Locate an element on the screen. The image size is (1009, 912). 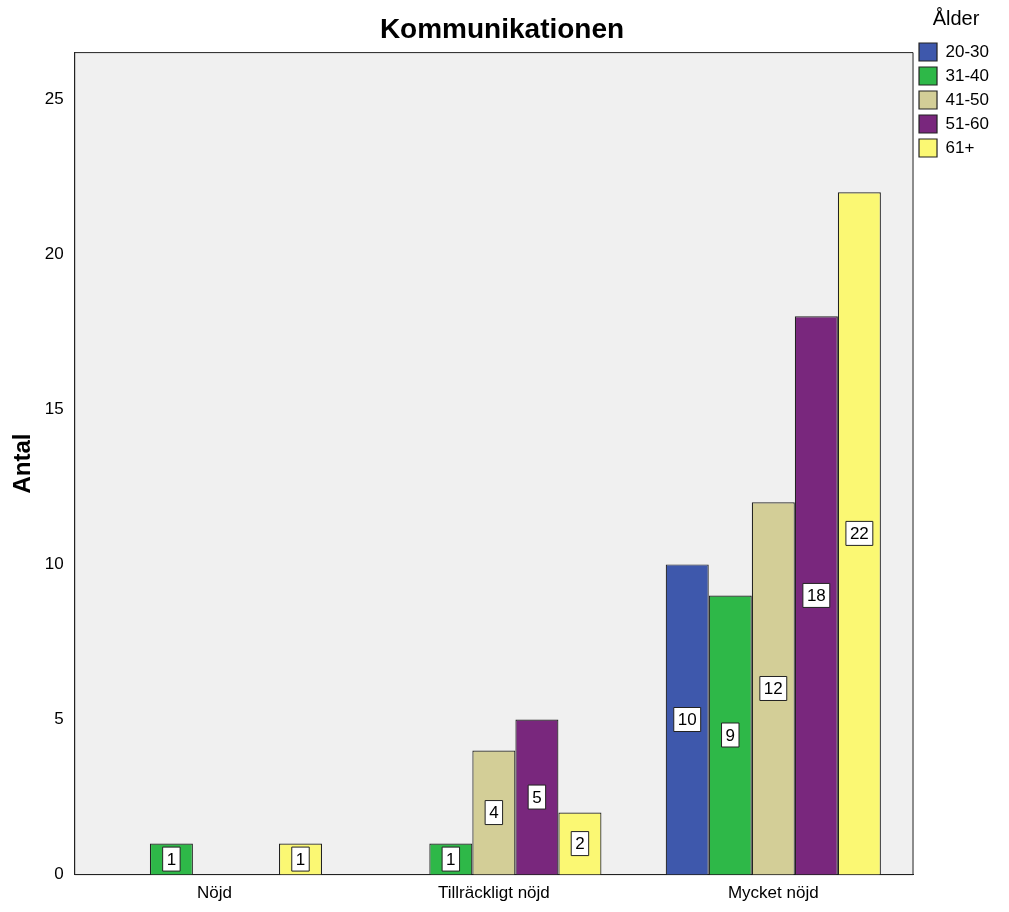
legend-label: 31-40 is located at coordinates (967, 75).